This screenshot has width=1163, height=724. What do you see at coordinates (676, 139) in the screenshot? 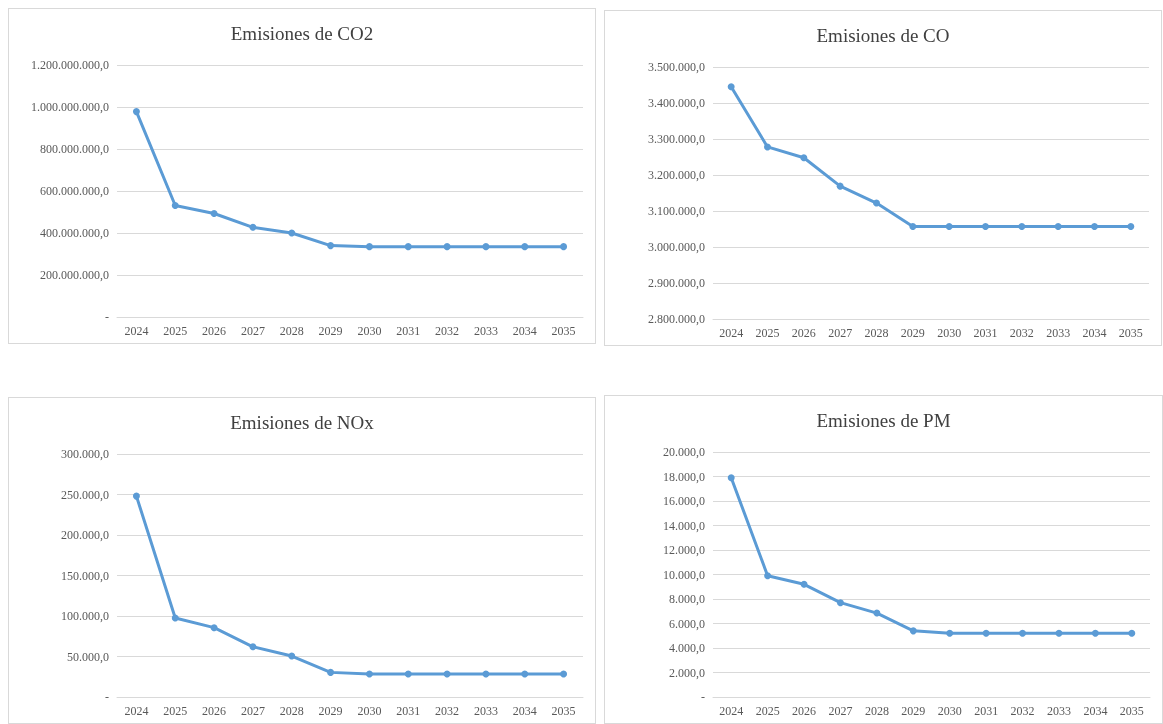
I see `y-tick-label: 3.300.000,0` at bounding box center [676, 139].